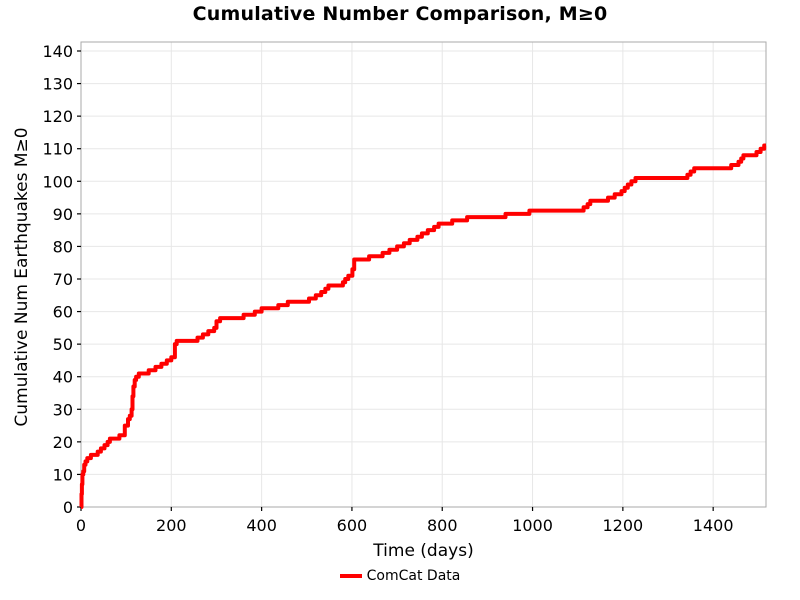 Image resolution: width=800 pixels, height=600 pixels. I want to click on legend-label: ComCat Data, so click(413, 576).